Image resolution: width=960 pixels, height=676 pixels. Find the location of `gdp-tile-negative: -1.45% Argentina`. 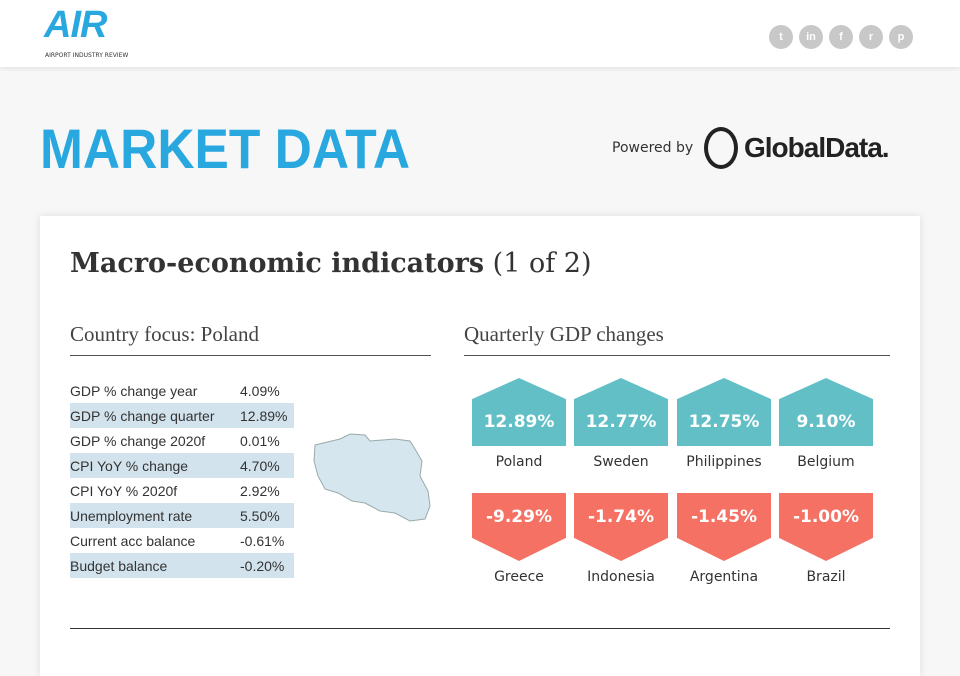

gdp-tile-negative: -1.45% Argentina is located at coordinates (724, 539).